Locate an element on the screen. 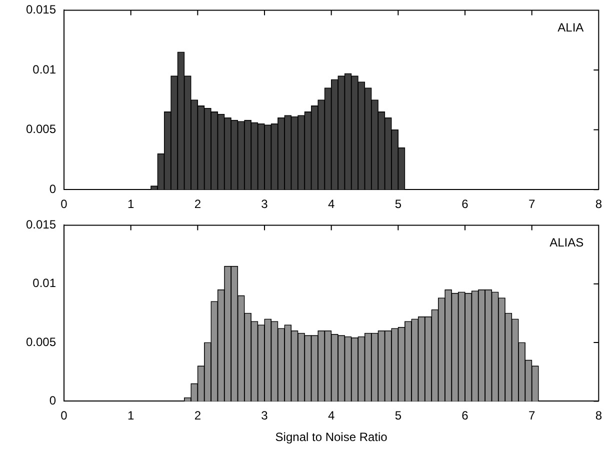 The width and height of the screenshot is (605, 449). annotation: ALIA is located at coordinates (571, 27).